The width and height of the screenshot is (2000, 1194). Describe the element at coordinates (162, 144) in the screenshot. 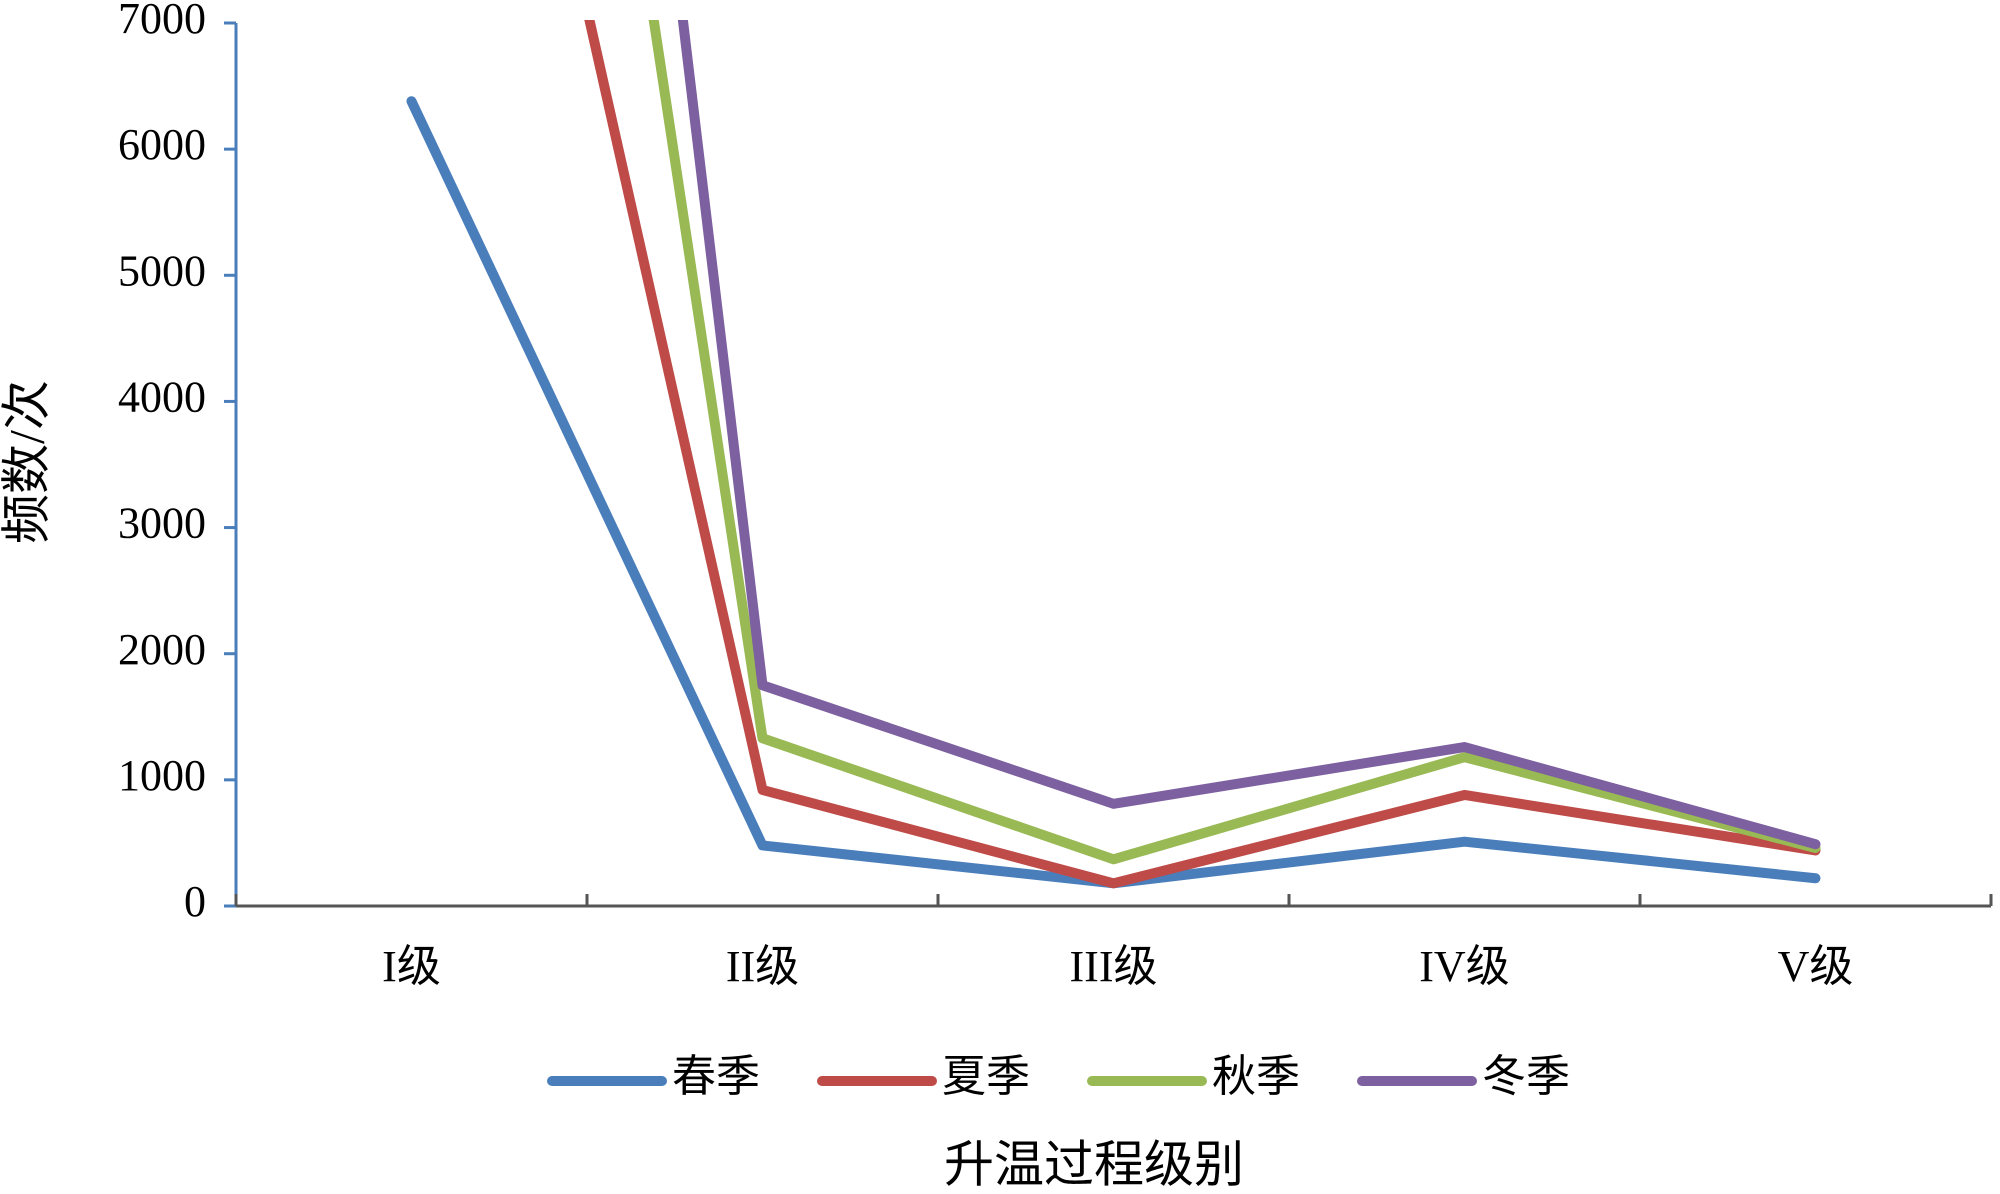

I see `y-tick-label: 6000` at that location.